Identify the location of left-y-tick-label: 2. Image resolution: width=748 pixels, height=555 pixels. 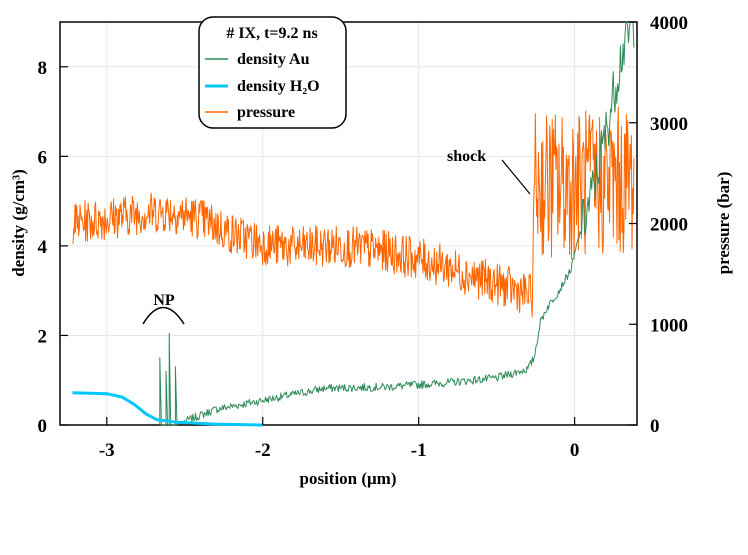
(43, 336).